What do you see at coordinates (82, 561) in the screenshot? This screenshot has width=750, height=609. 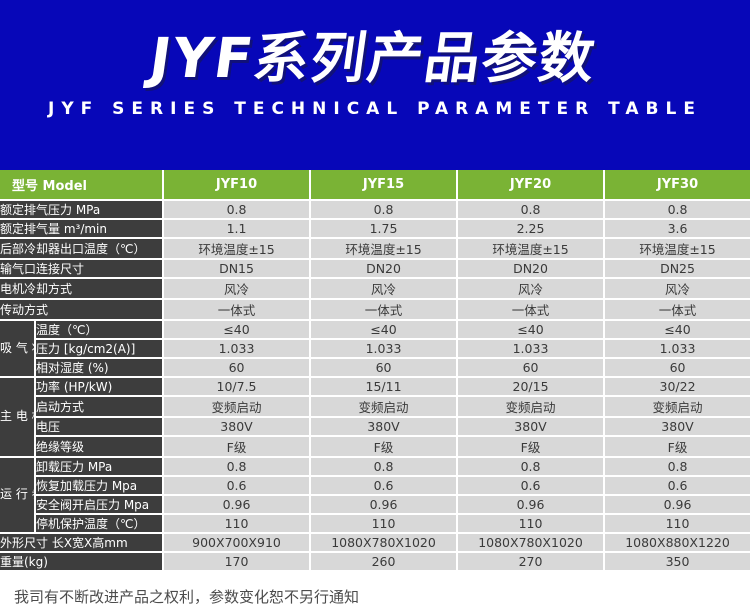 I see `row-label: 重量(kg)` at bounding box center [82, 561].